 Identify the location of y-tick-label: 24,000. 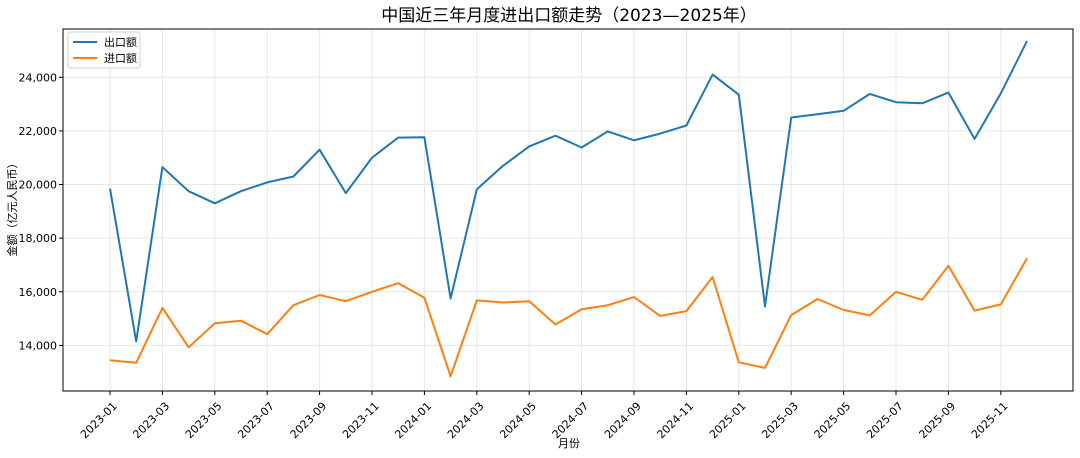
(38, 77).